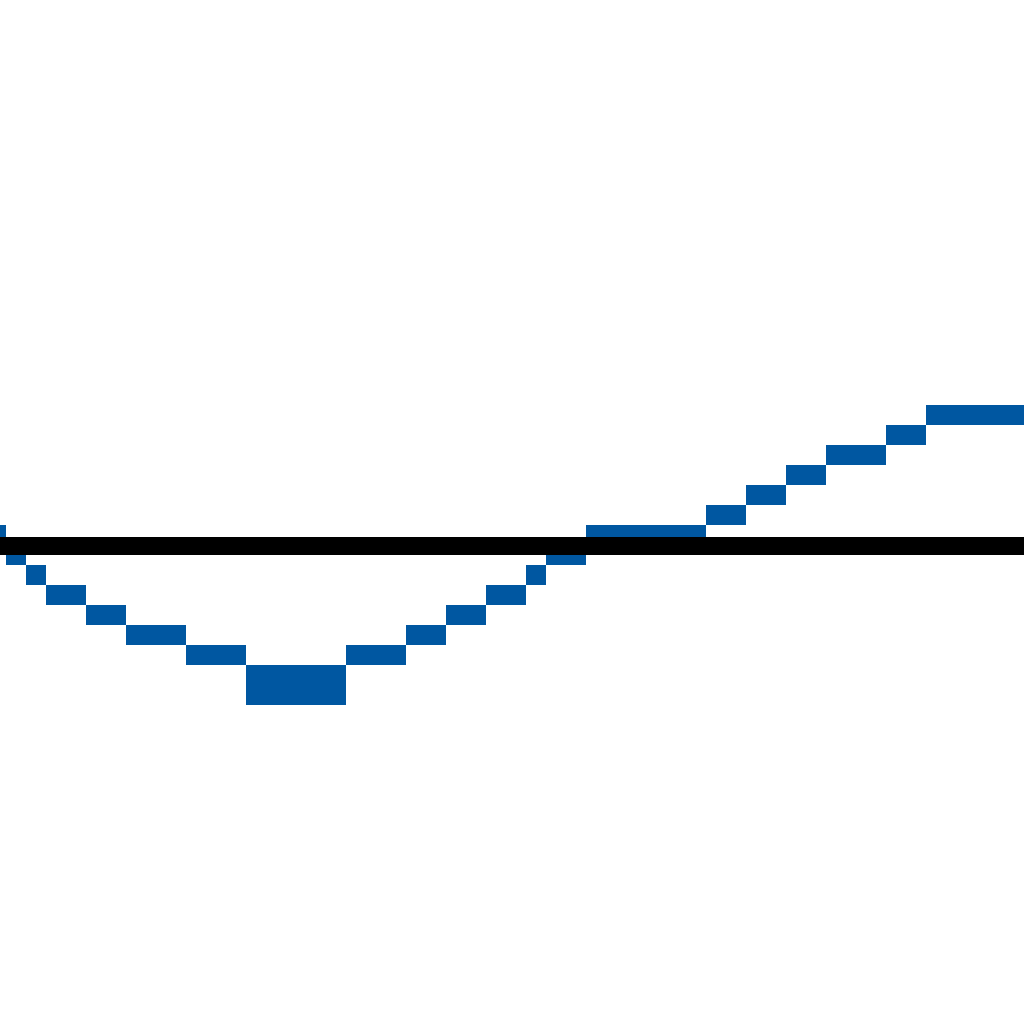  I want to click on baseline-layer, so click(512, 546).